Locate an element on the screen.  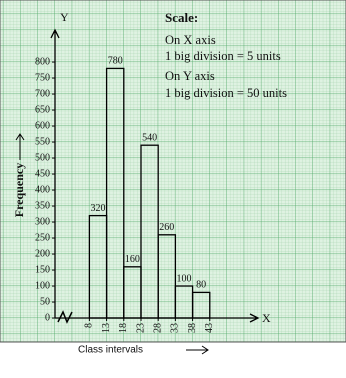
value-label: 320 is located at coordinates (97, 208).